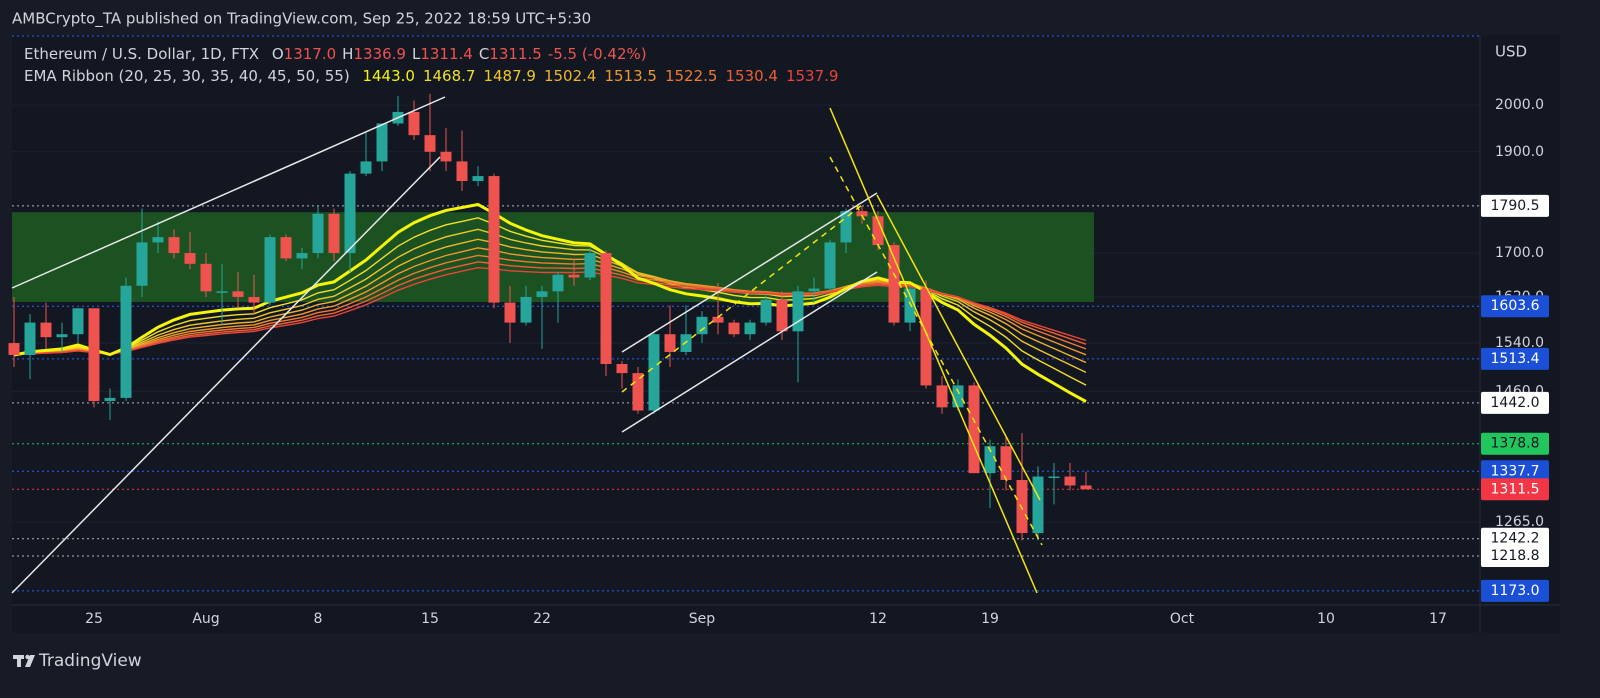 The image size is (1600, 698). What do you see at coordinates (1519, 343) in the screenshot?
I see `y-tick-label: 1540.0` at bounding box center [1519, 343].